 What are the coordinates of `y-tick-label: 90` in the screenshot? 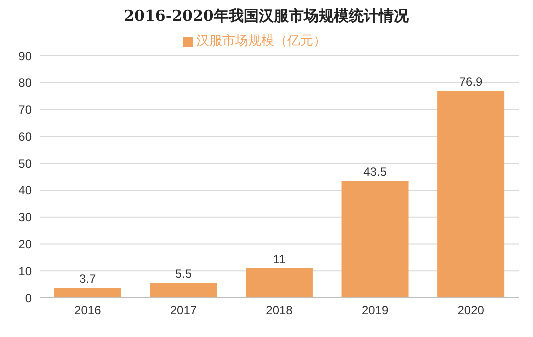 It's located at (25, 56).